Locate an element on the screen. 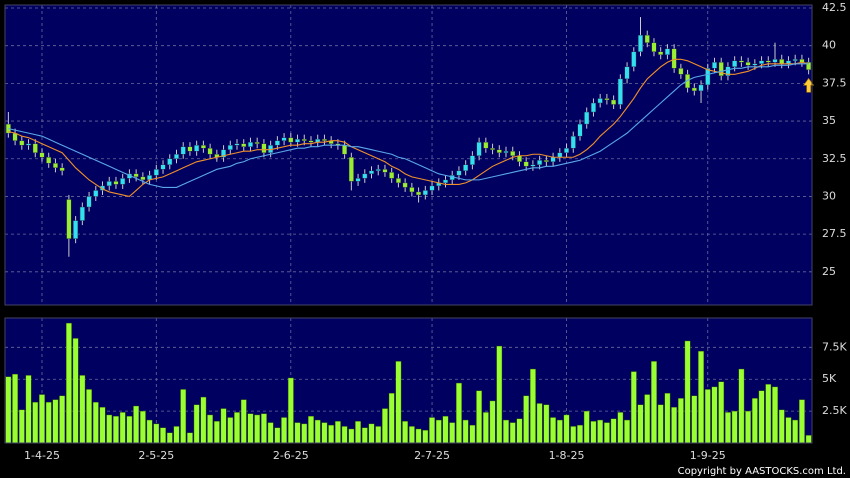  y-tick-label: 30 is located at coordinates (829, 195).